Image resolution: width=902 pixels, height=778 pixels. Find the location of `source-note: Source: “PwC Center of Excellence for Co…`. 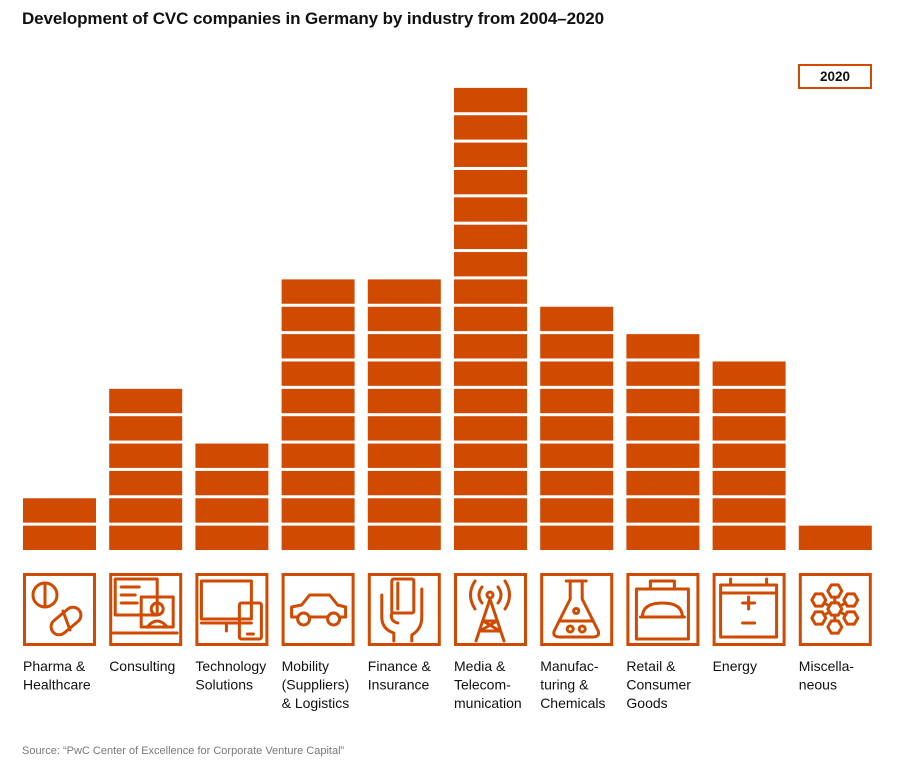

source-note: Source: “PwC Center of Excellence for Co… is located at coordinates (183, 751).